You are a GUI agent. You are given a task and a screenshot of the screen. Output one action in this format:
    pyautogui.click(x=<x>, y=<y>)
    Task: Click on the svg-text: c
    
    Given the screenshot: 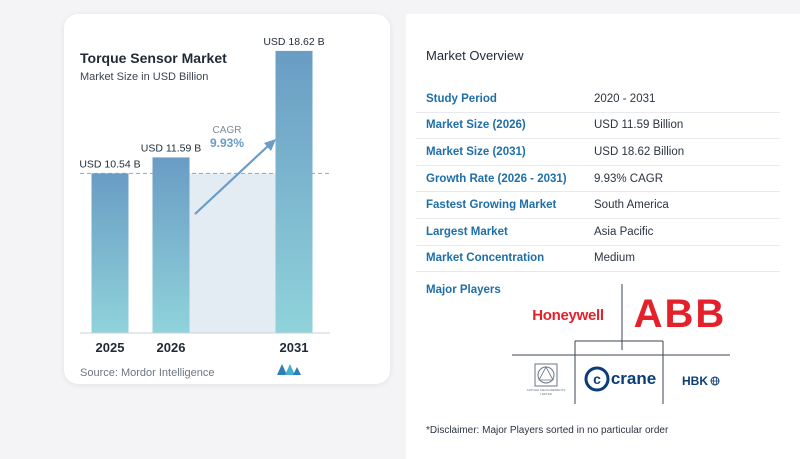 What is the action you would take?
    pyautogui.click(x=597, y=379)
    